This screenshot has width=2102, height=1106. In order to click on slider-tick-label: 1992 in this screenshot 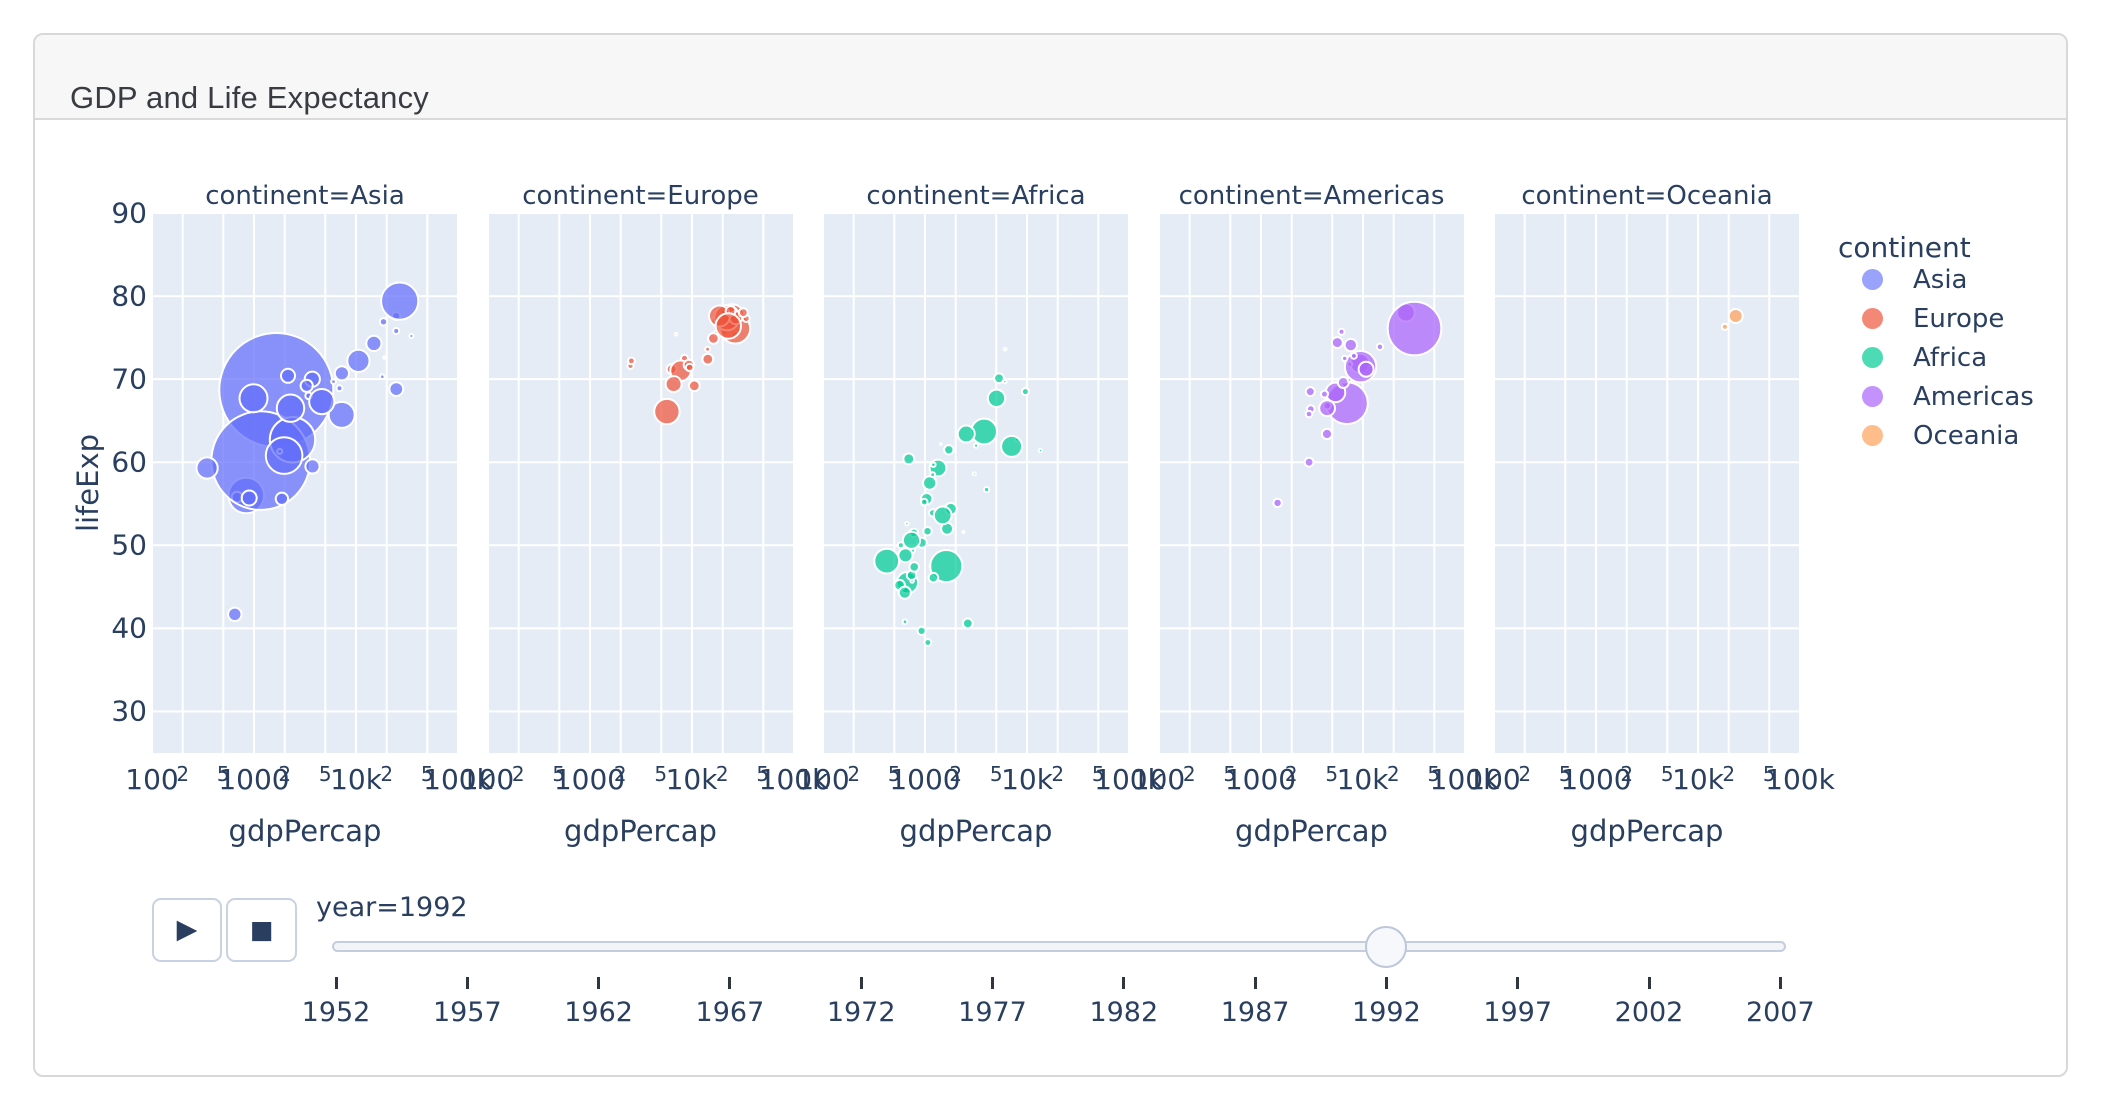, I will do `click(1386, 1012)`.